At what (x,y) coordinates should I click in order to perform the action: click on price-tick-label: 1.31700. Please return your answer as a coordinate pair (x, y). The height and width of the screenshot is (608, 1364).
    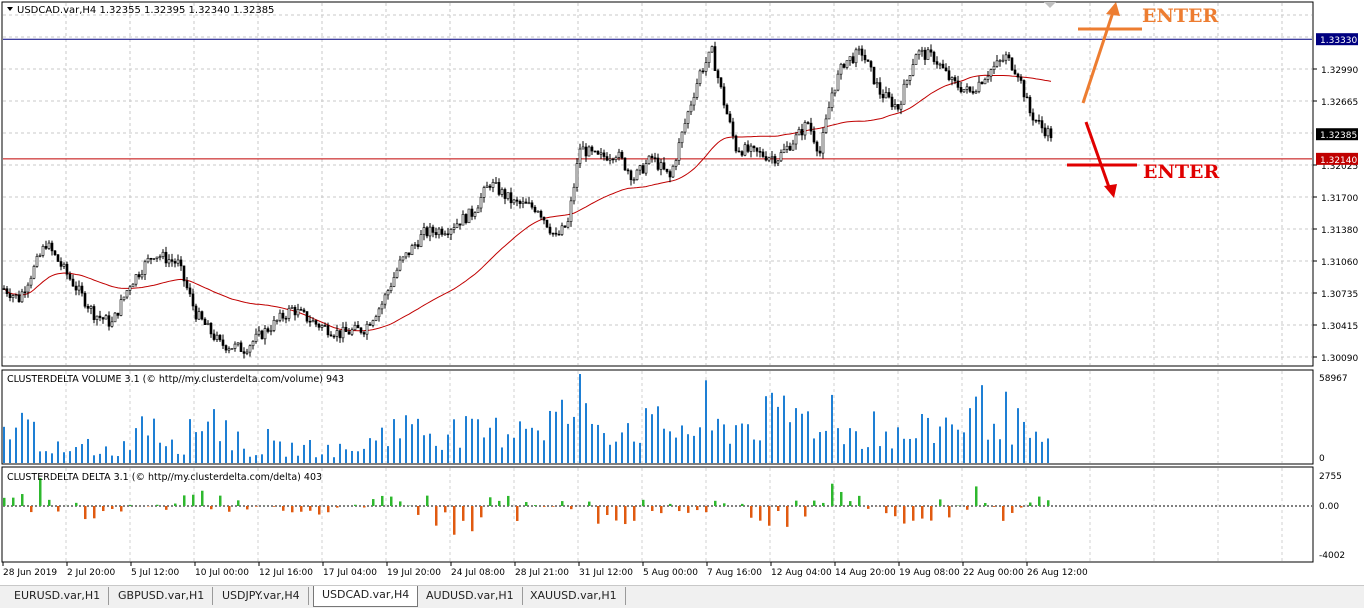
    Looking at the image, I should click on (1339, 199).